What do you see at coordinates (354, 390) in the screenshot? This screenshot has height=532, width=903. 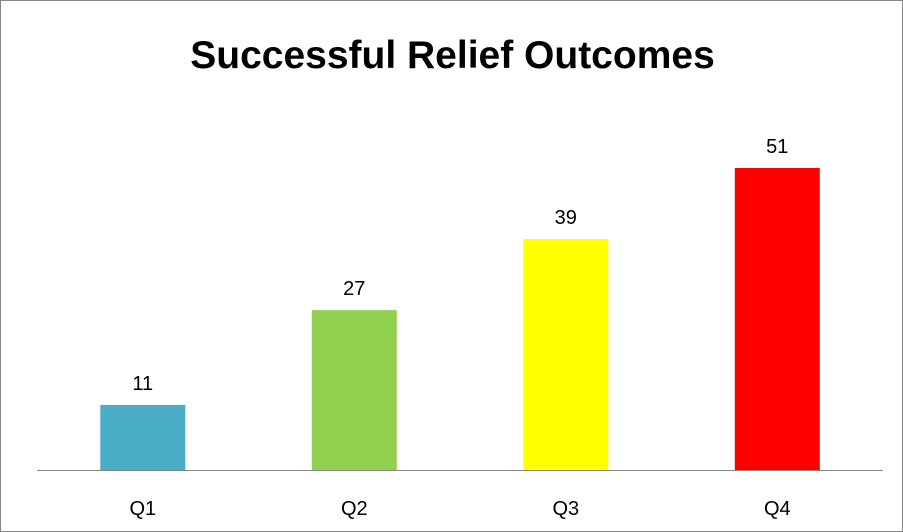 I see `bar-q2` at bounding box center [354, 390].